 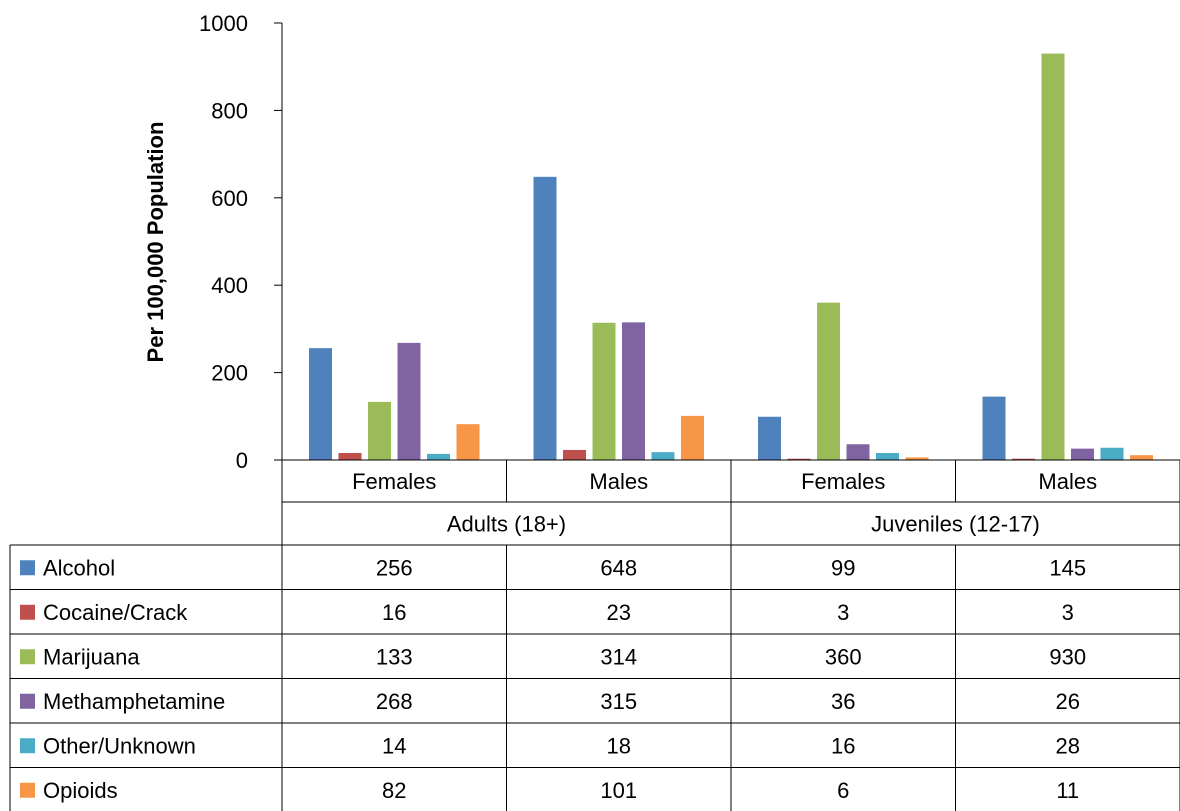 What do you see at coordinates (229, 110) in the screenshot?
I see `y-tick-label: 800` at bounding box center [229, 110].